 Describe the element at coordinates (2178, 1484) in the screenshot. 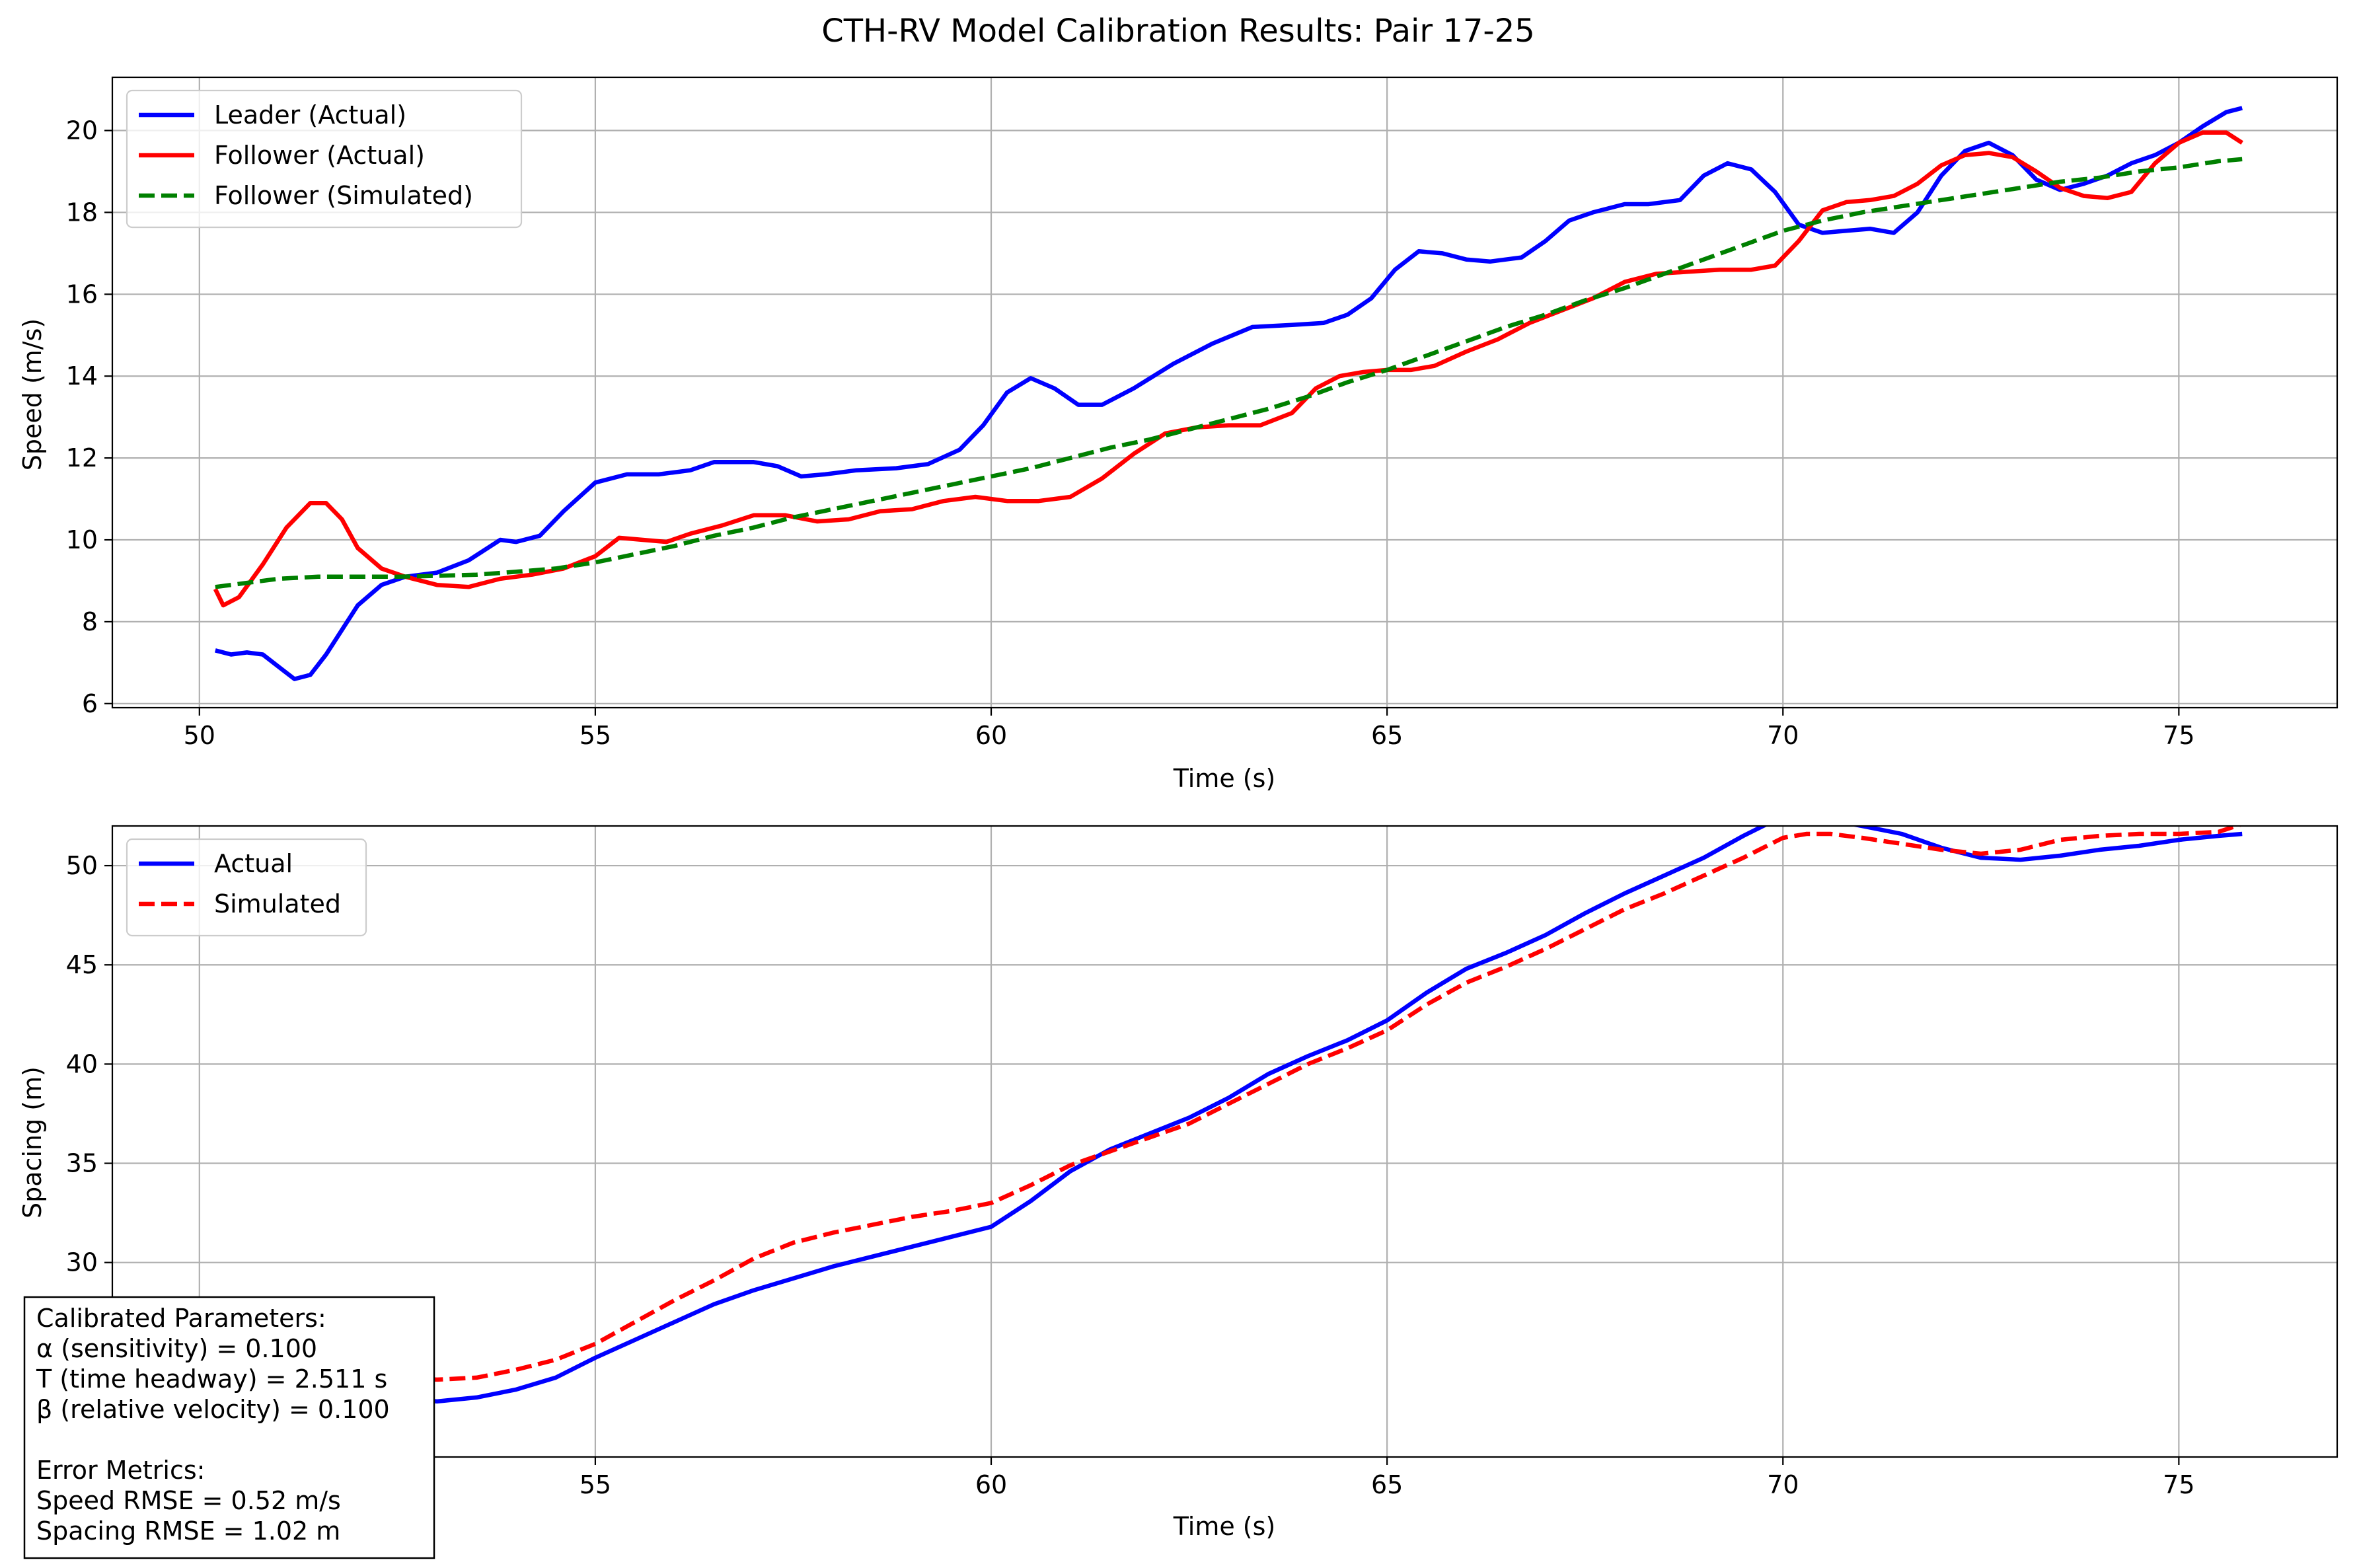

I see `spacing-x-tick-label: 75` at that location.